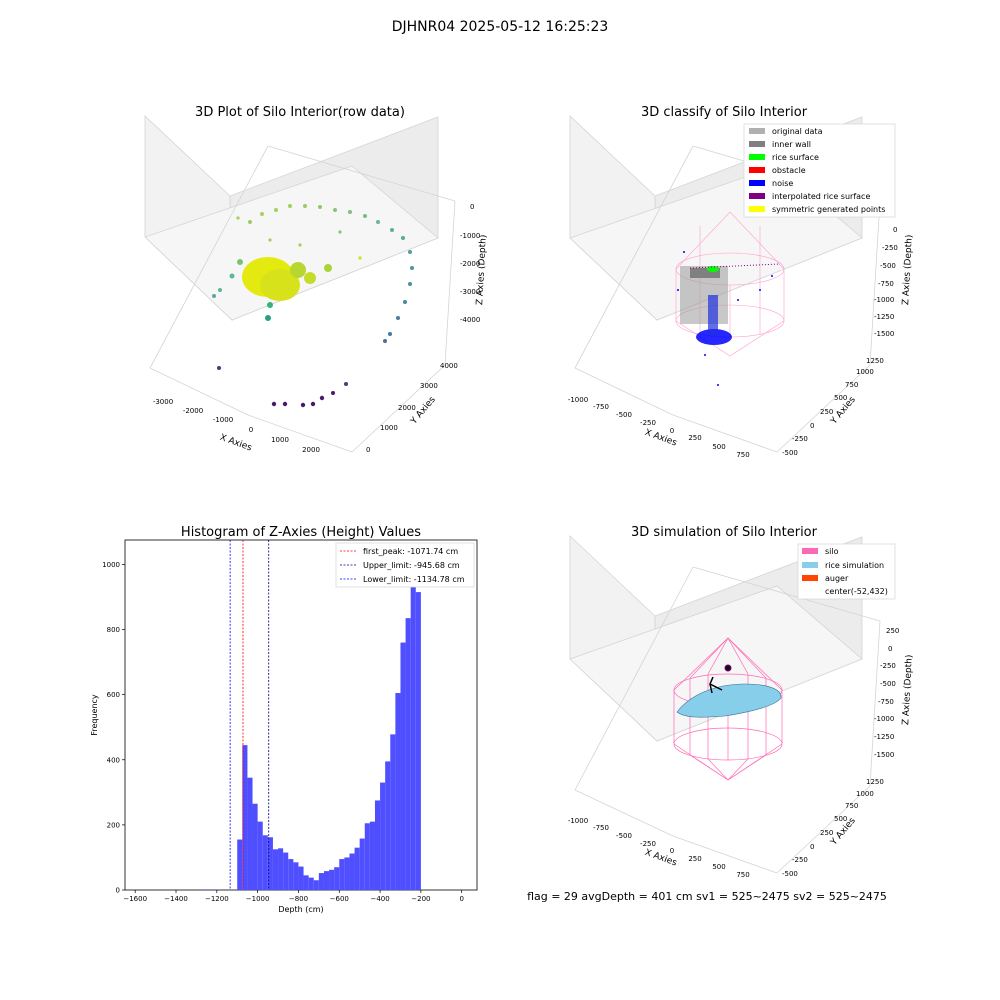  What do you see at coordinates (578, 821) in the screenshot?
I see `p4-xtick: -1000` at bounding box center [578, 821].